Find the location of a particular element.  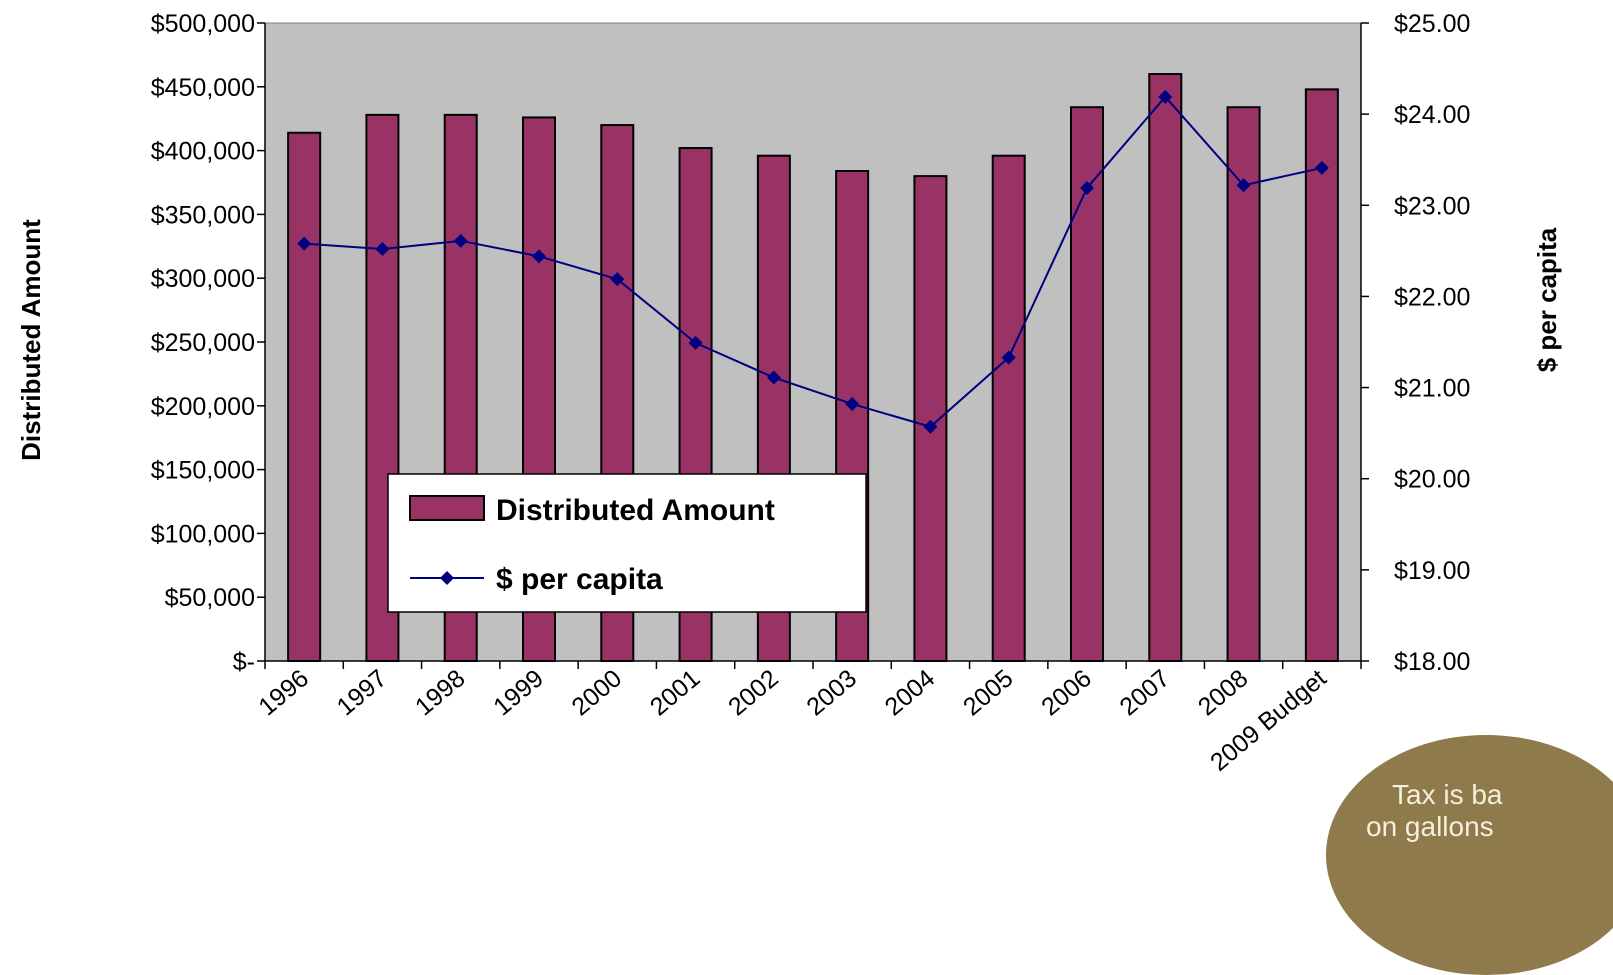

legend-label-distributed-amount: Distributed Amount is located at coordinates (635, 510).